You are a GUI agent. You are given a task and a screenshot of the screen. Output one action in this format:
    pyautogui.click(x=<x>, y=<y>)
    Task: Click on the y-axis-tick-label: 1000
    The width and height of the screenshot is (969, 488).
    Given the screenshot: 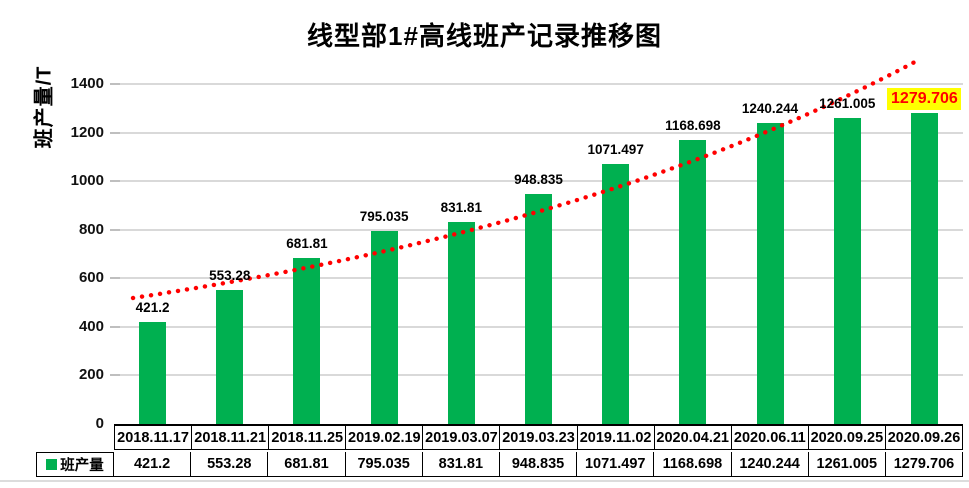 What is the action you would take?
    pyautogui.click(x=87, y=181)
    